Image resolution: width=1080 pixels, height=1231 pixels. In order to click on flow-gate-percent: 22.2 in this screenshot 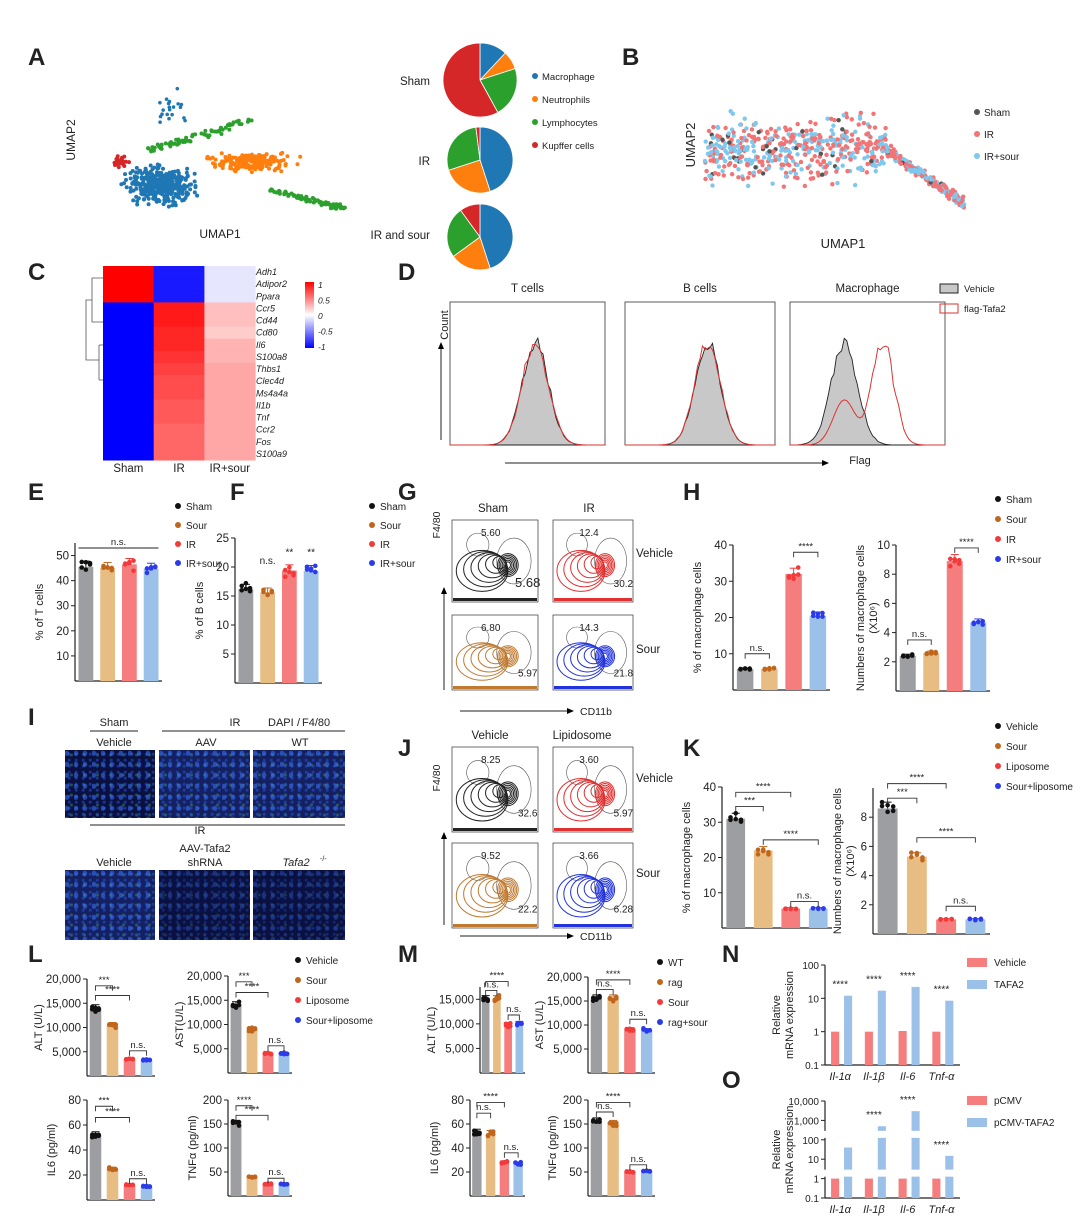, I will do `click(528, 910)`.